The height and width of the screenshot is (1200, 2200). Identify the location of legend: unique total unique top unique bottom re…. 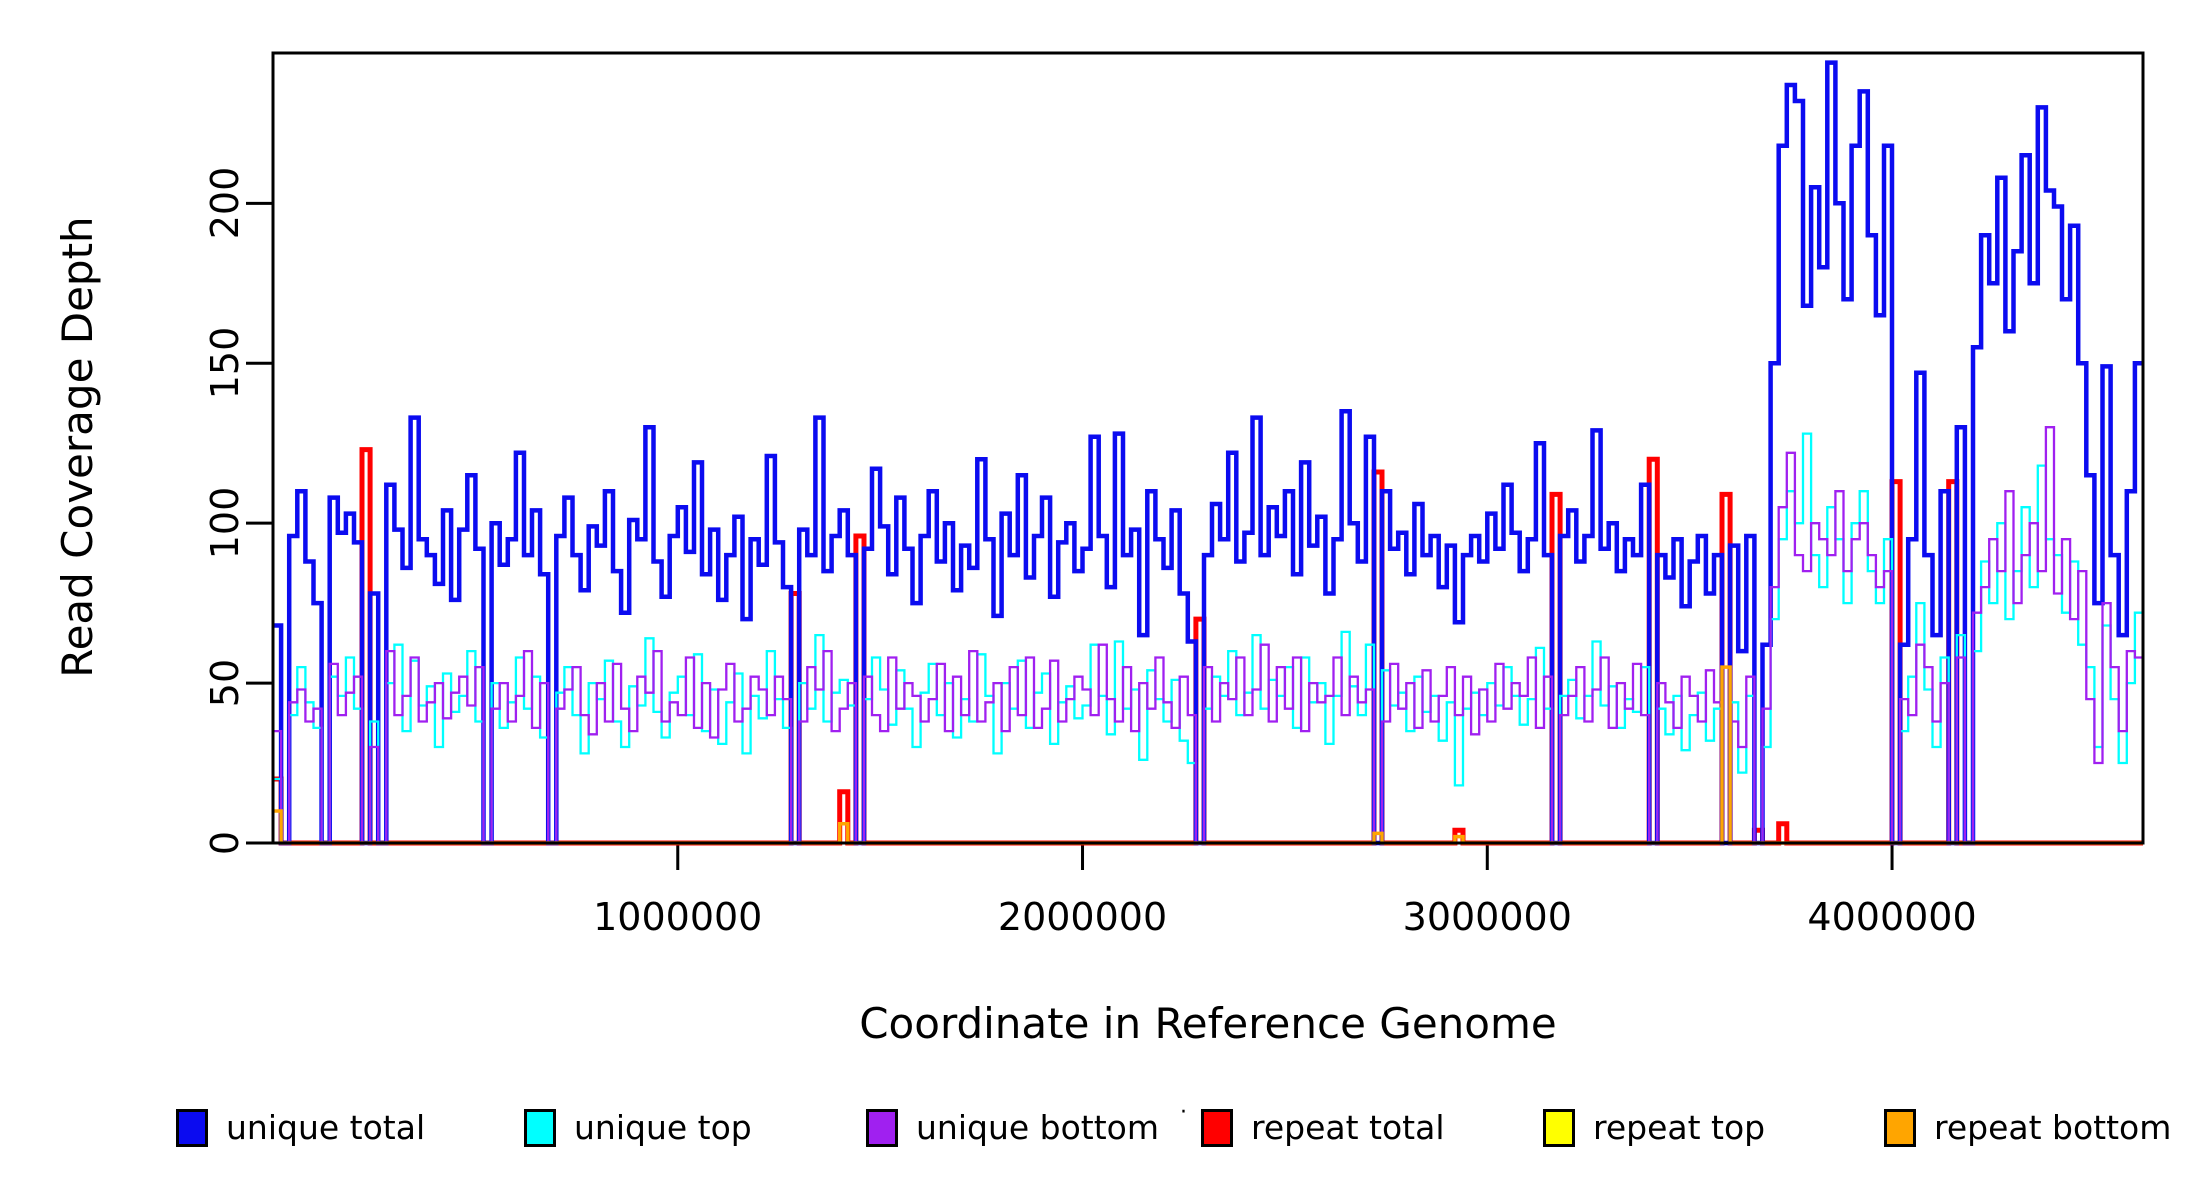
(1100, 1128).